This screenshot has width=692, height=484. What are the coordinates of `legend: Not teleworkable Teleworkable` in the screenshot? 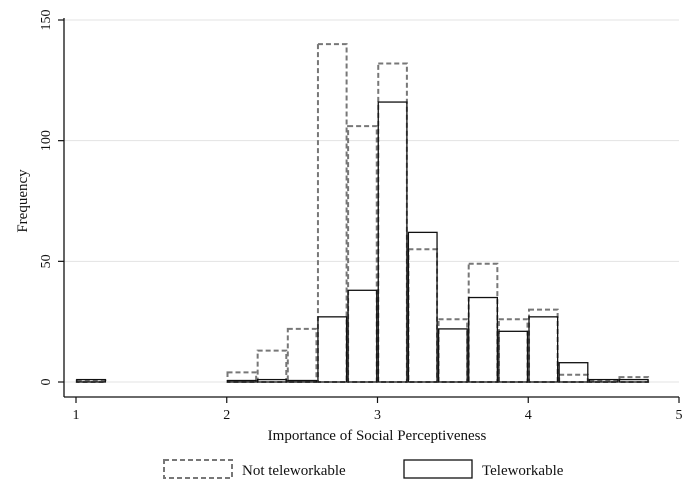 It's located at (363, 469).